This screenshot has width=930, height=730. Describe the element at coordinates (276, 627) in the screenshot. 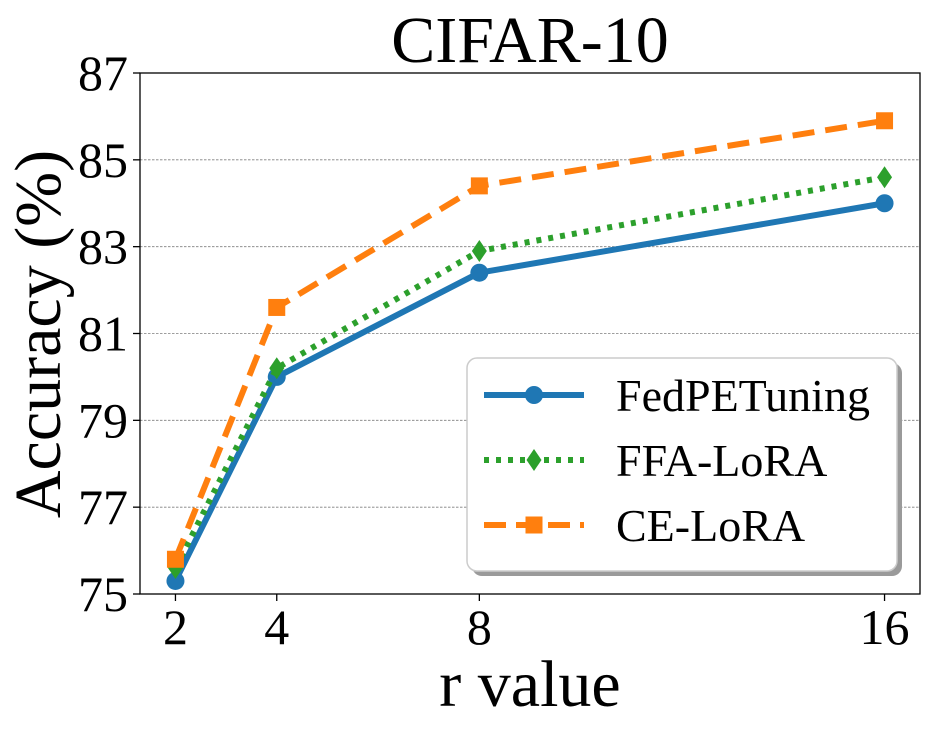

I see `x-tick-label: 4` at that location.